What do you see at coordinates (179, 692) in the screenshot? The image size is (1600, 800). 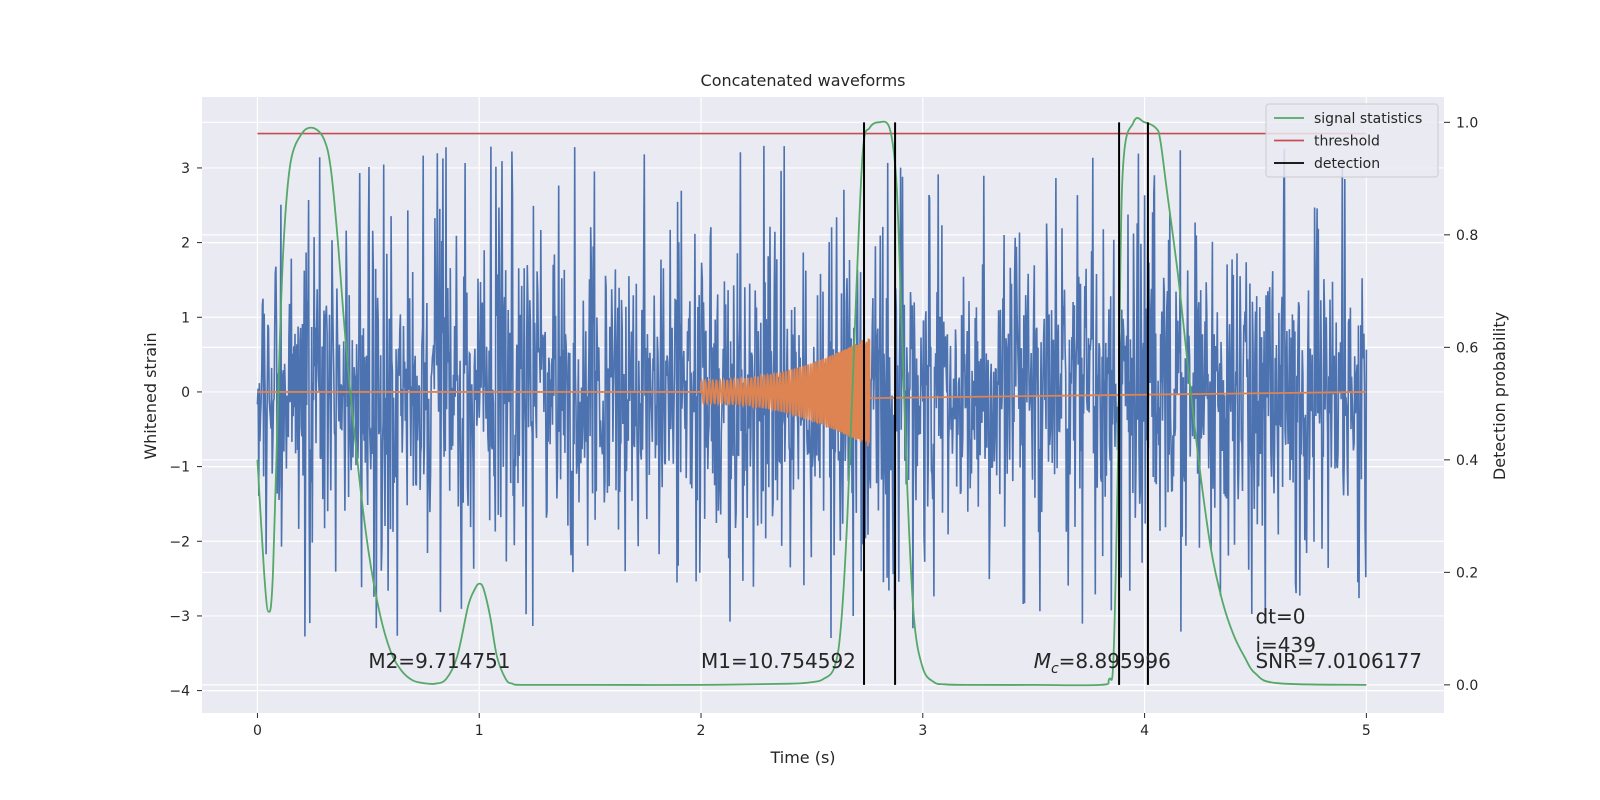 I see `y-tick-label: −4` at bounding box center [179, 692].